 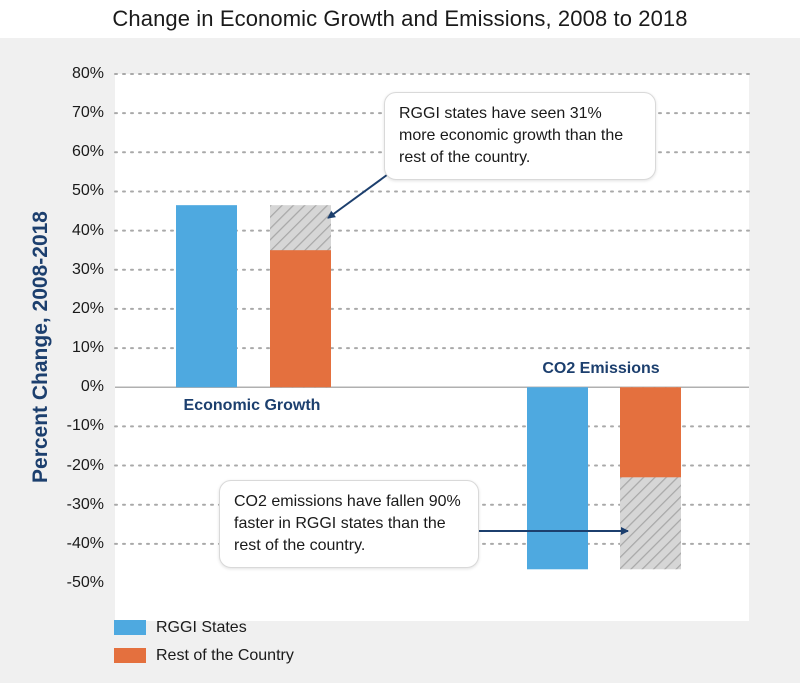 What do you see at coordinates (87, 308) in the screenshot?
I see `y-tick-label: 20%` at bounding box center [87, 308].